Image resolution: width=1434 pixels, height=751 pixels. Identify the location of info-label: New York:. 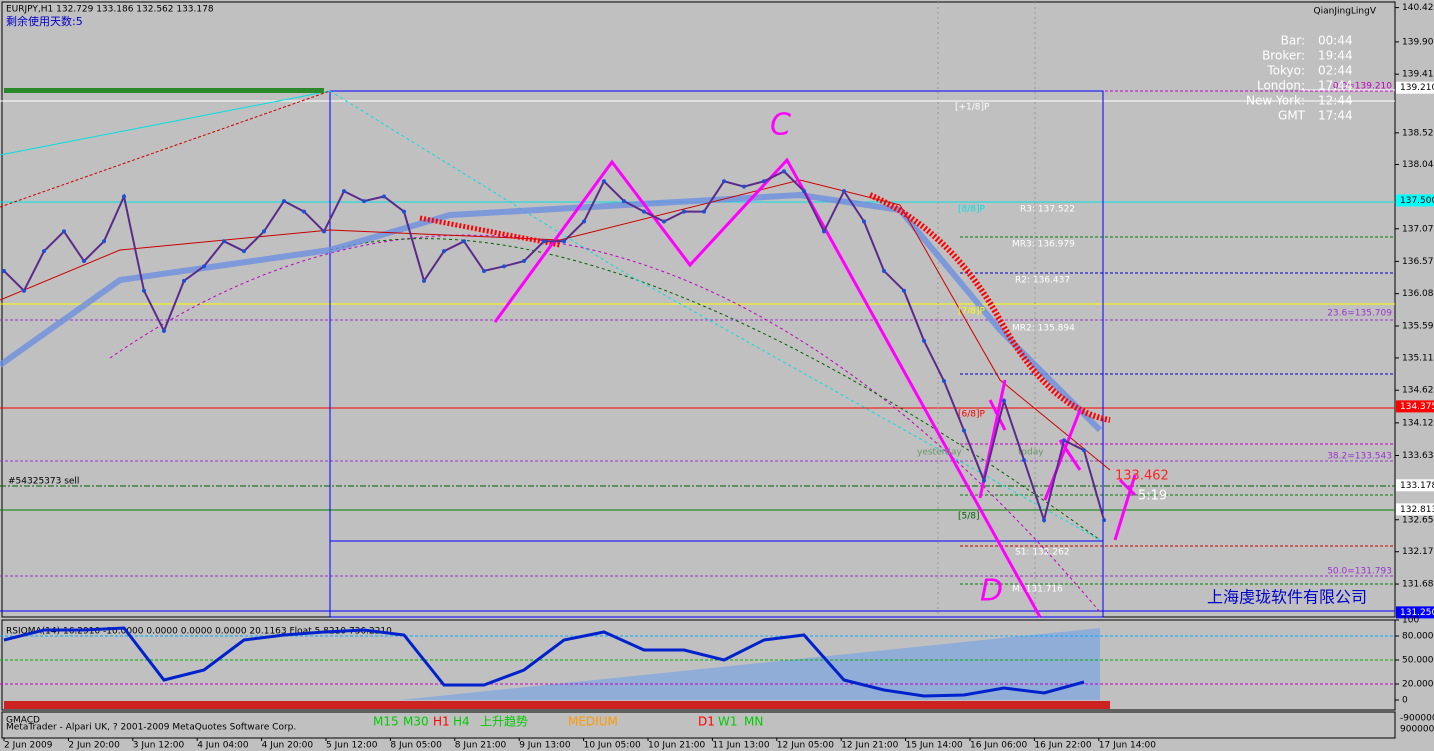
(1275, 101).